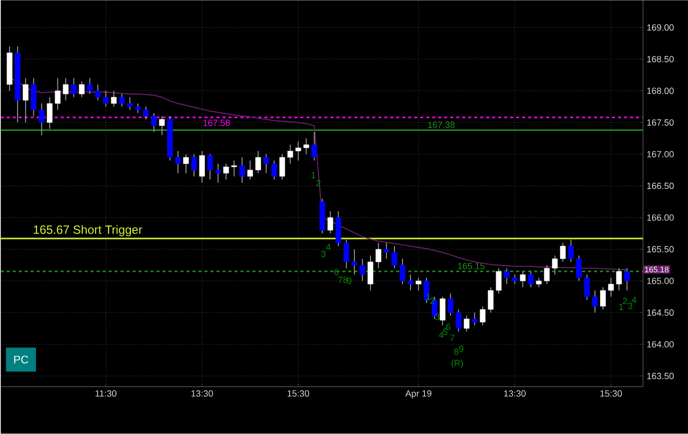 The image size is (688, 434). I want to click on annotation: PC, so click(21, 360).